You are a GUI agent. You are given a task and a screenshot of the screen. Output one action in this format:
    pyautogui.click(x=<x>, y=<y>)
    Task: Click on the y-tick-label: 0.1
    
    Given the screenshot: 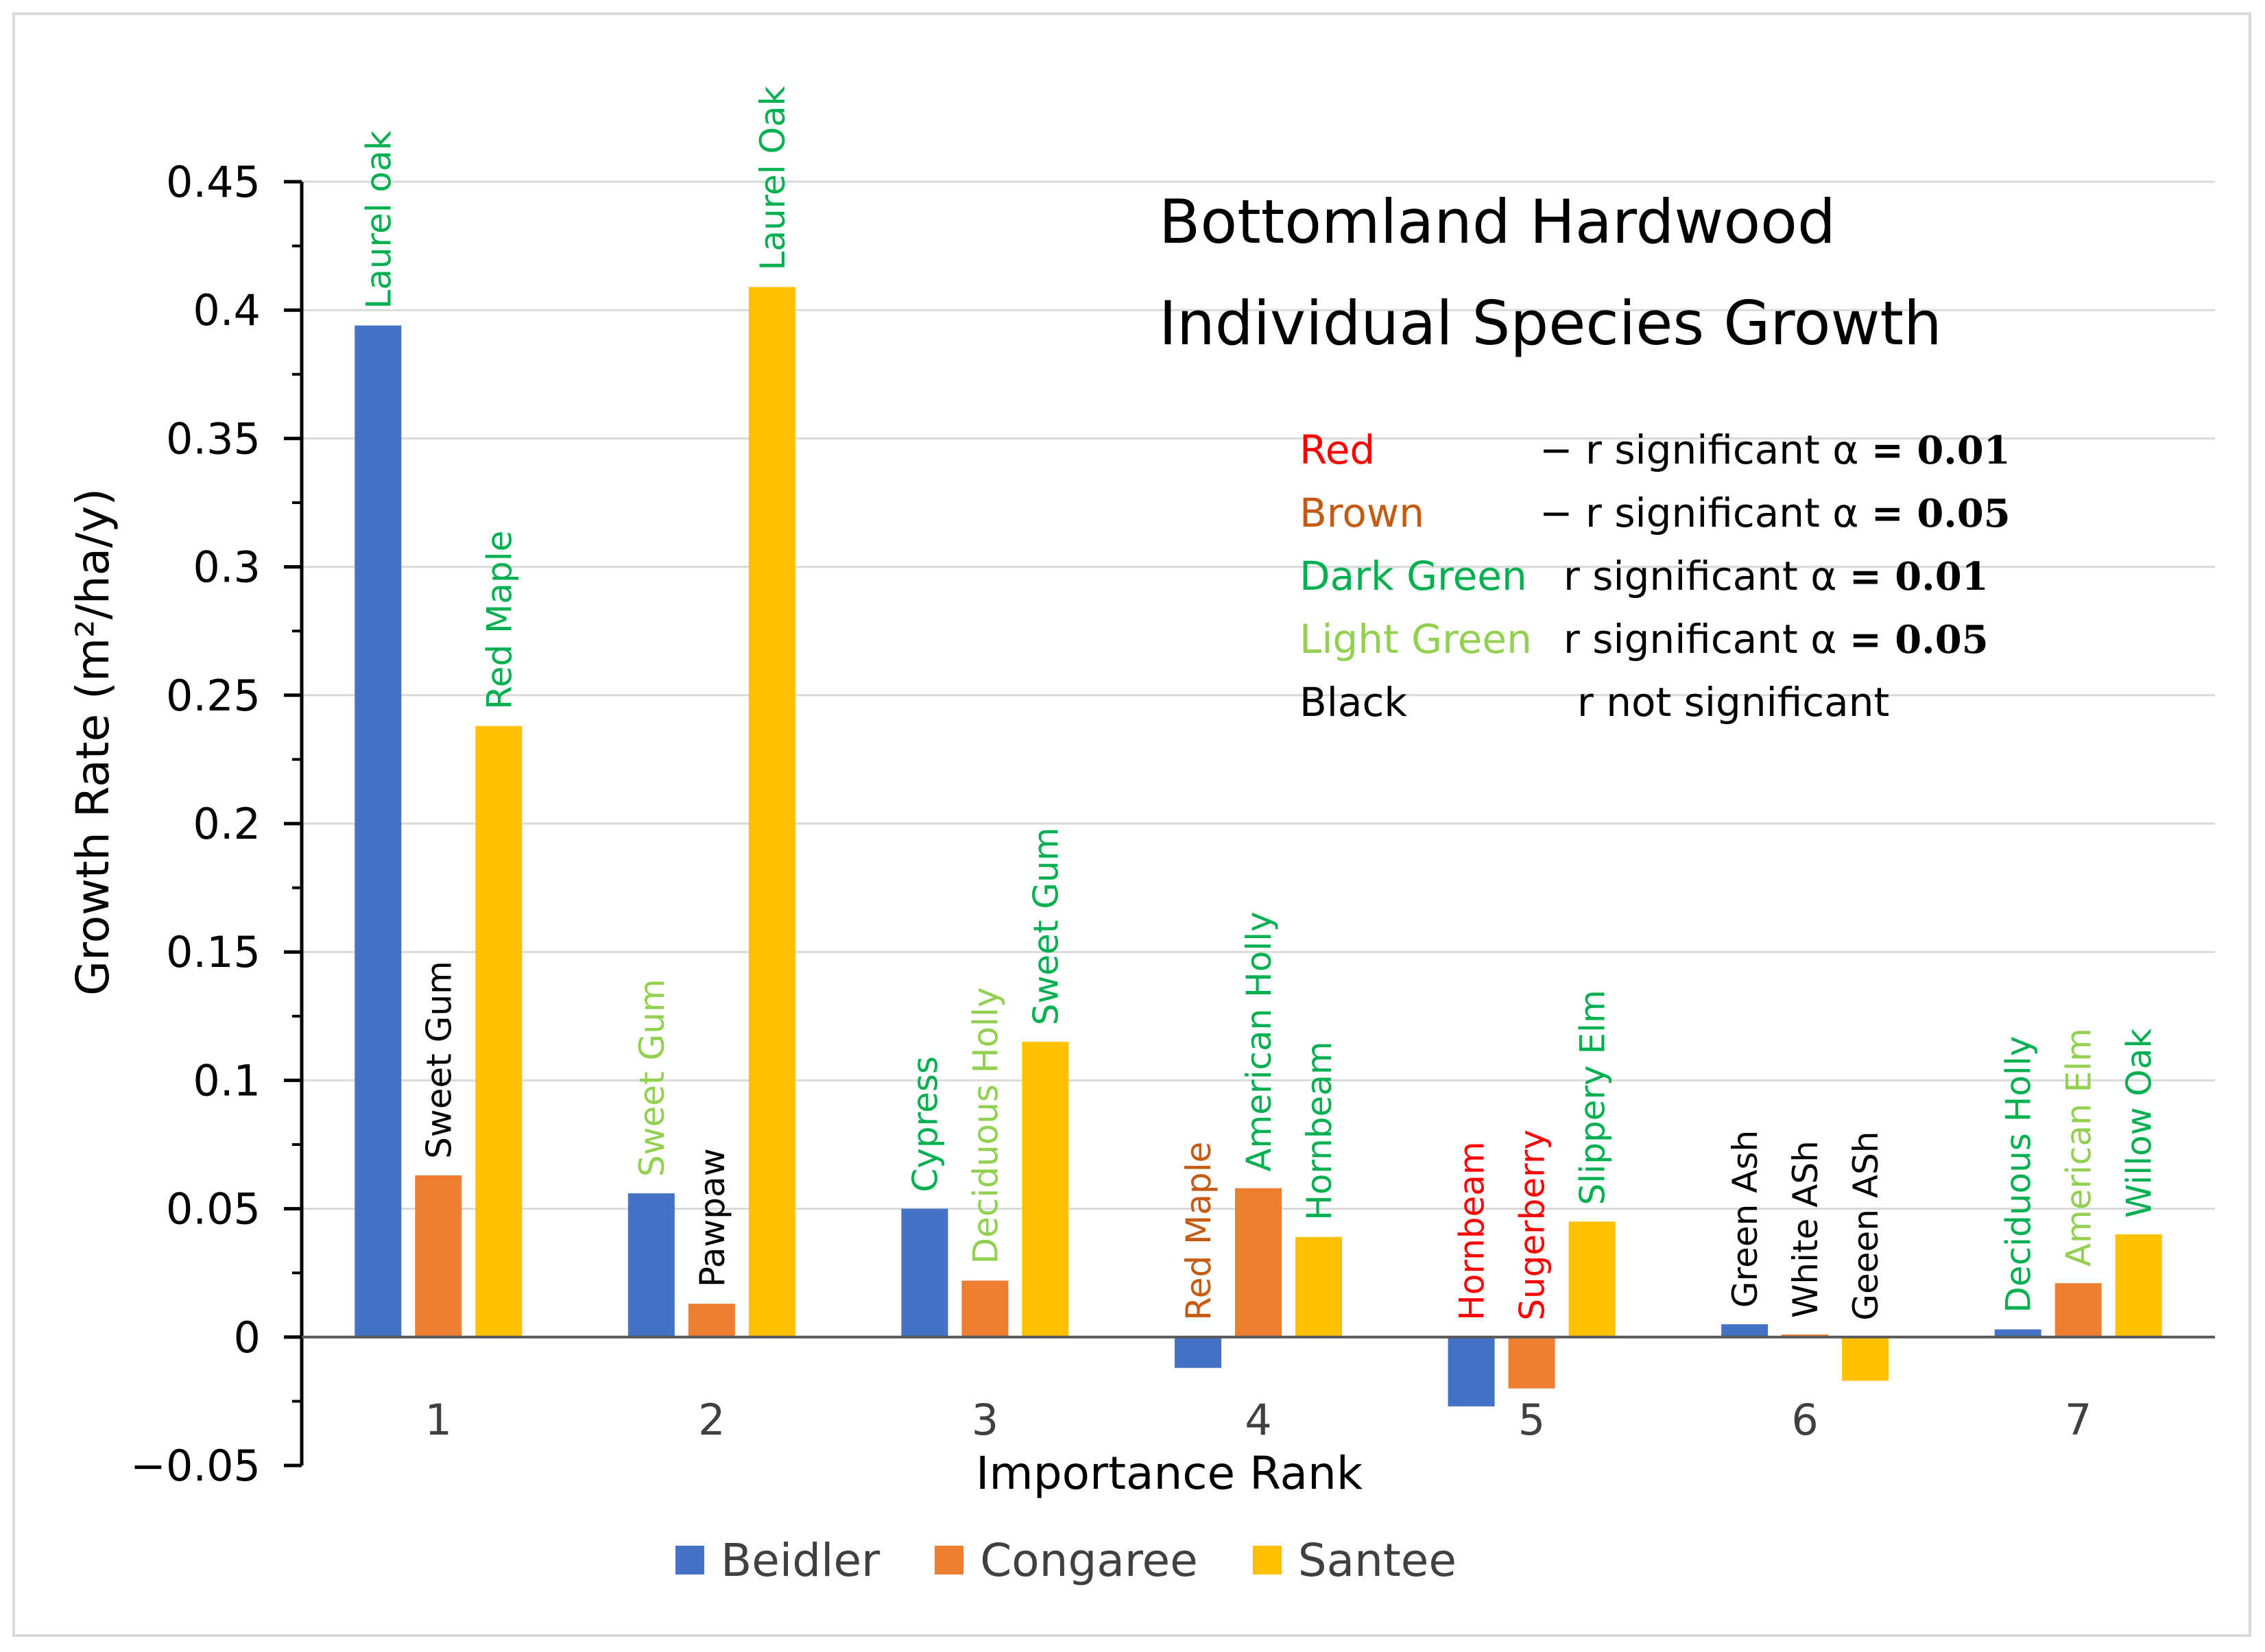 What is the action you would take?
    pyautogui.click(x=227, y=1080)
    